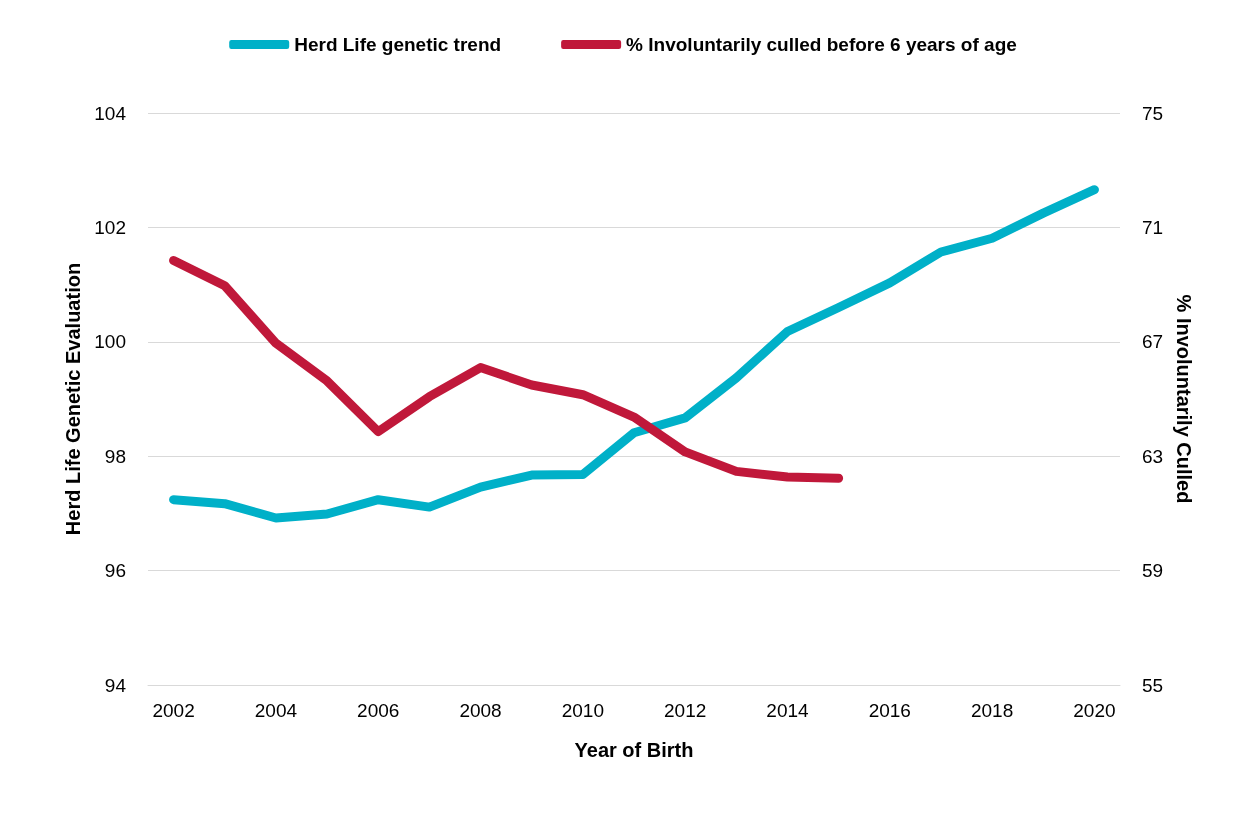  What do you see at coordinates (1153, 456) in the screenshot?
I see `y2-tick-label: 63` at bounding box center [1153, 456].